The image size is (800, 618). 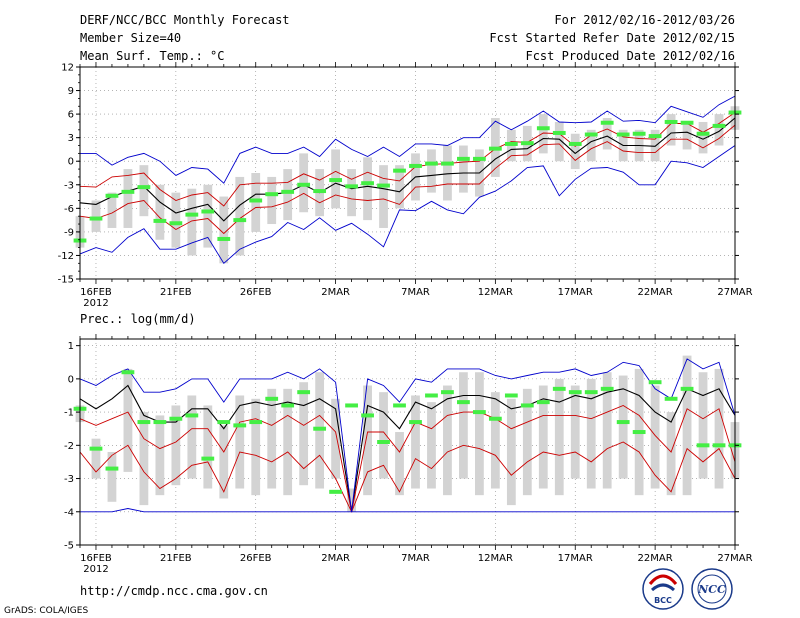 What do you see at coordinates (138, 319) in the screenshot?
I see `precip-variable-label: Prec.: log(mm/d)` at bounding box center [138, 319].